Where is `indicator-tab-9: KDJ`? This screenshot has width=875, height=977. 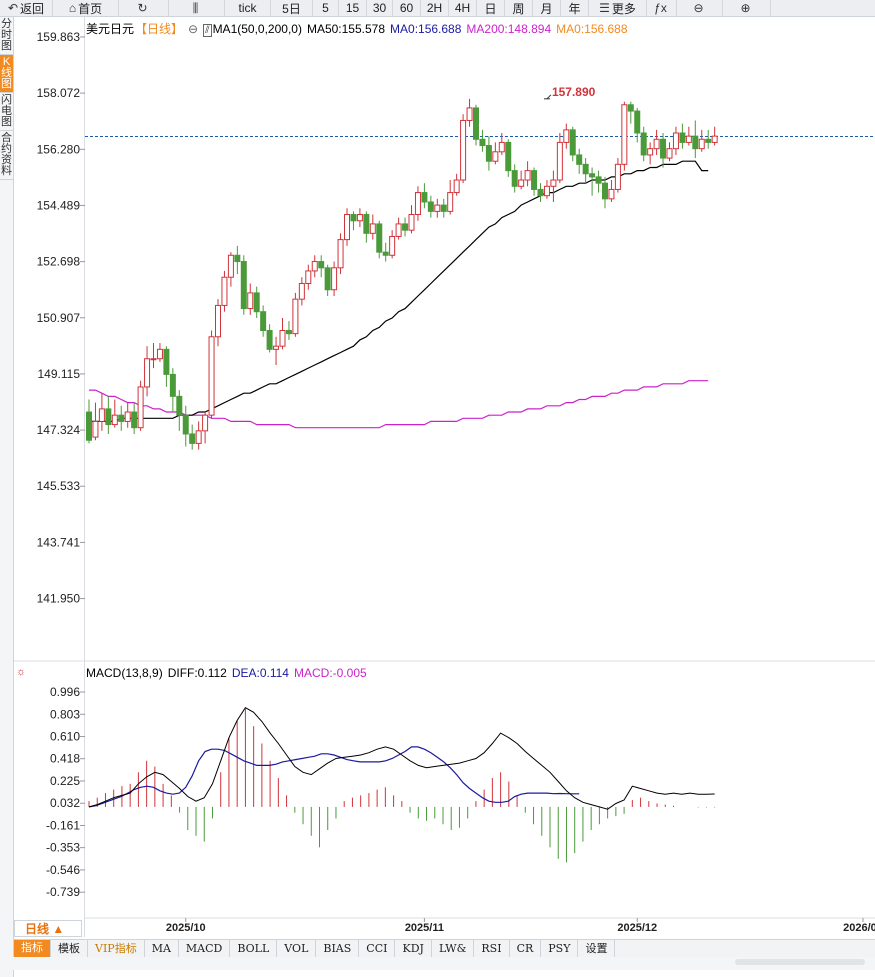
indicator-tab-9: KDJ is located at coordinates (413, 948).